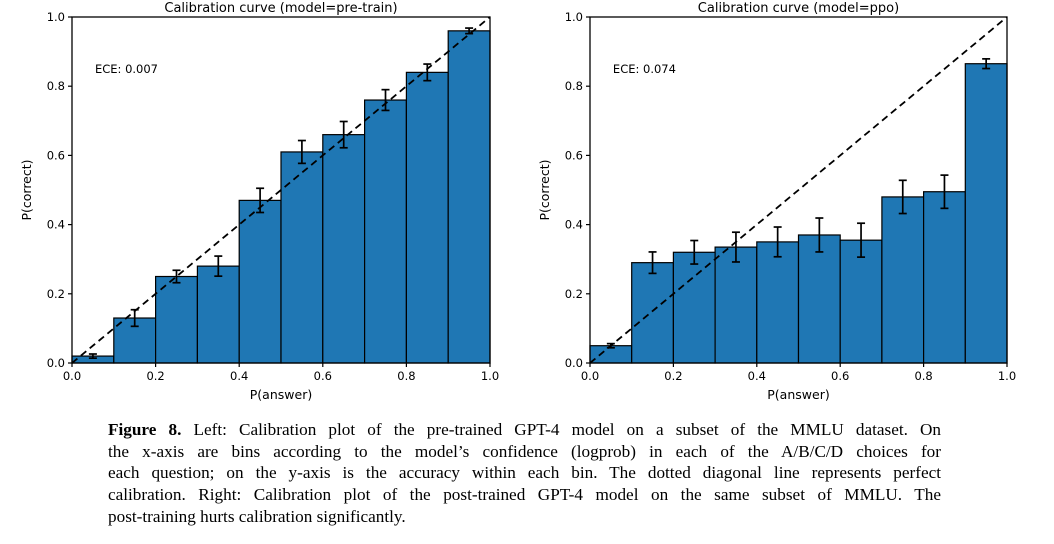 This screenshot has height=544, width=1054. Describe the element at coordinates (145, 429) in the screenshot. I see `figure-label: Figure 8.` at that location.